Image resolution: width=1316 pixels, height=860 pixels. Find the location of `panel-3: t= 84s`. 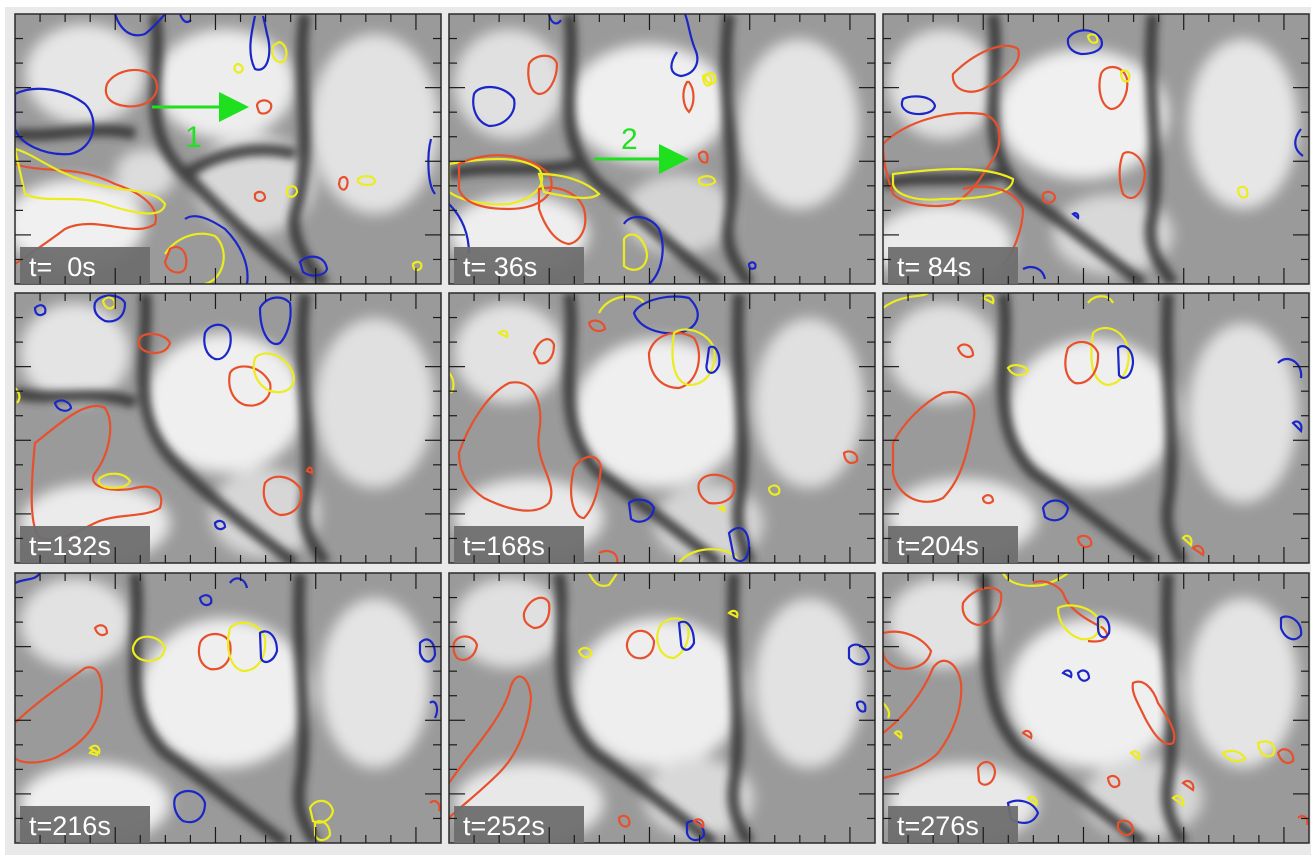

panel-3: t= 84s is located at coordinates (1096, 149).